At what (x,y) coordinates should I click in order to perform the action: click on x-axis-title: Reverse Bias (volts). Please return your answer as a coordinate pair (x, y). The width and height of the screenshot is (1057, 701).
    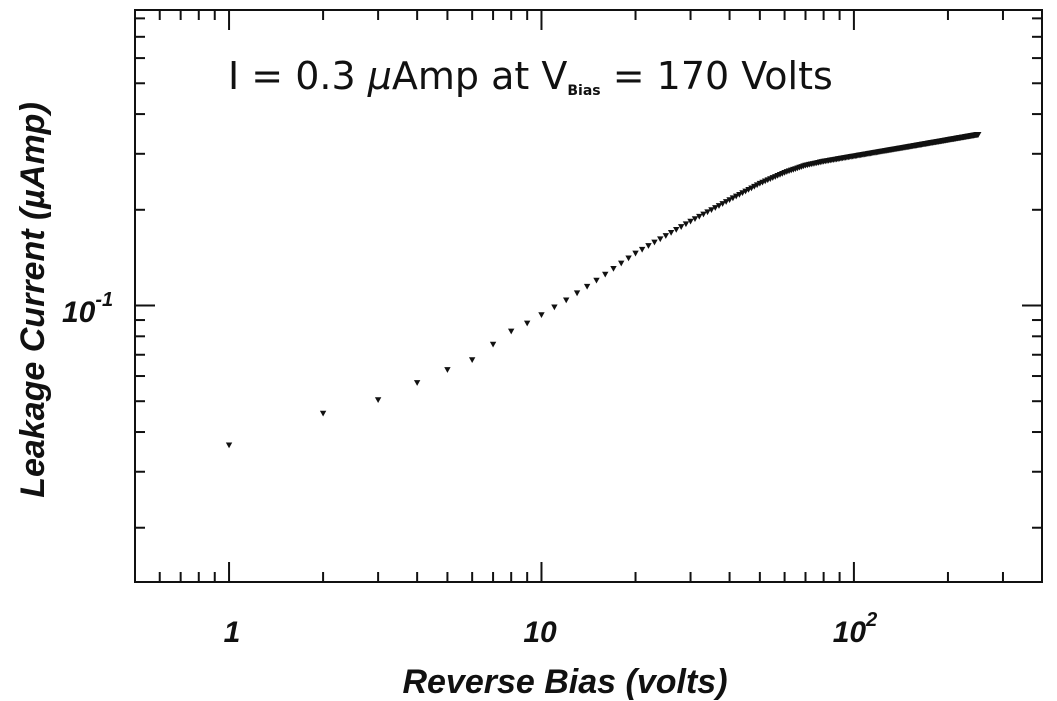
    Looking at the image, I should click on (564, 682).